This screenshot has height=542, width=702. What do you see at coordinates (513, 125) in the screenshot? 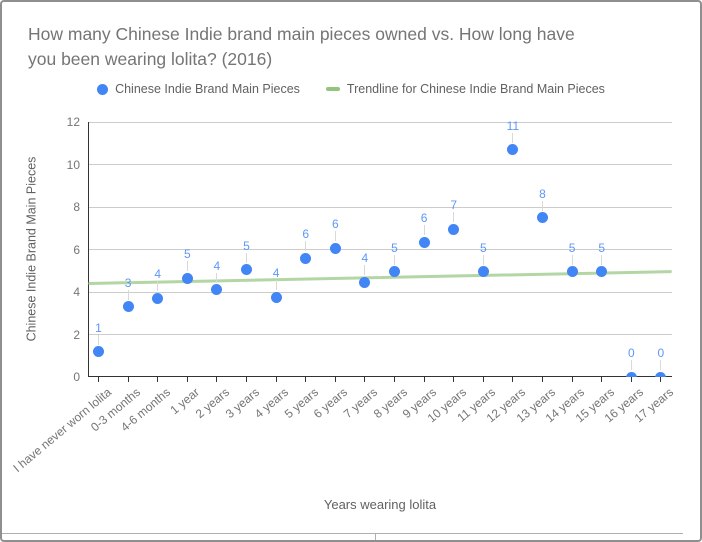
I see `data-point-label: 11` at bounding box center [513, 125].